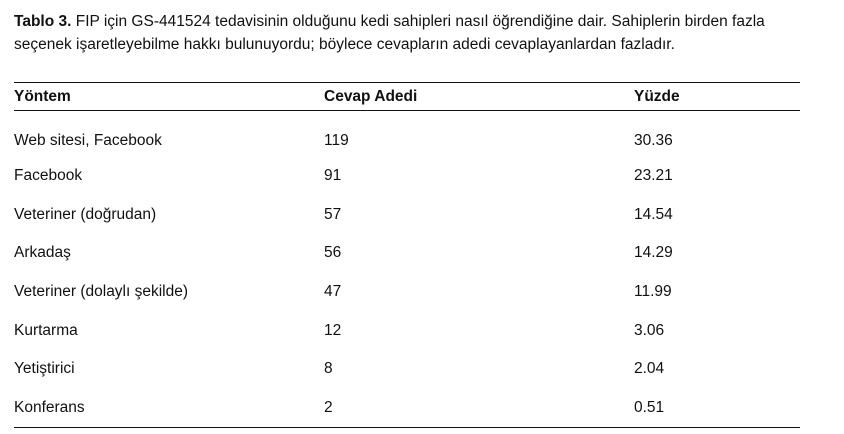 The height and width of the screenshot is (434, 844). I want to click on cell-count: 119, so click(336, 140).